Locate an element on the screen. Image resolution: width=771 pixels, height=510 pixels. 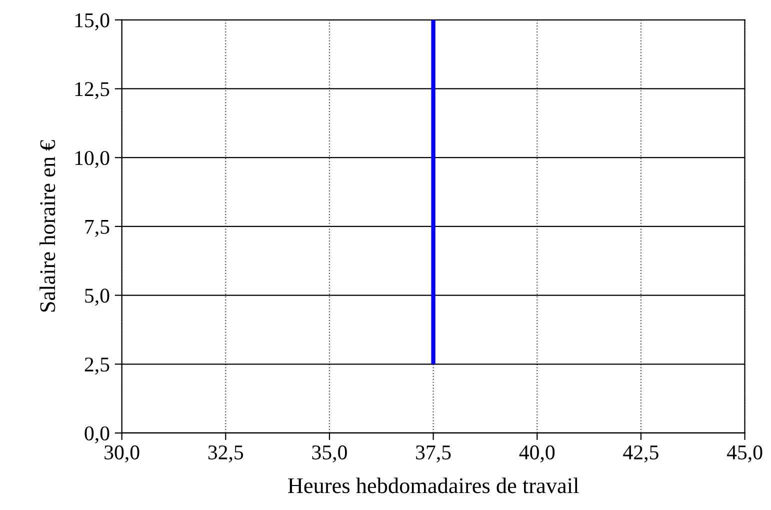
x-tick-label: 42,5 is located at coordinates (640, 453).